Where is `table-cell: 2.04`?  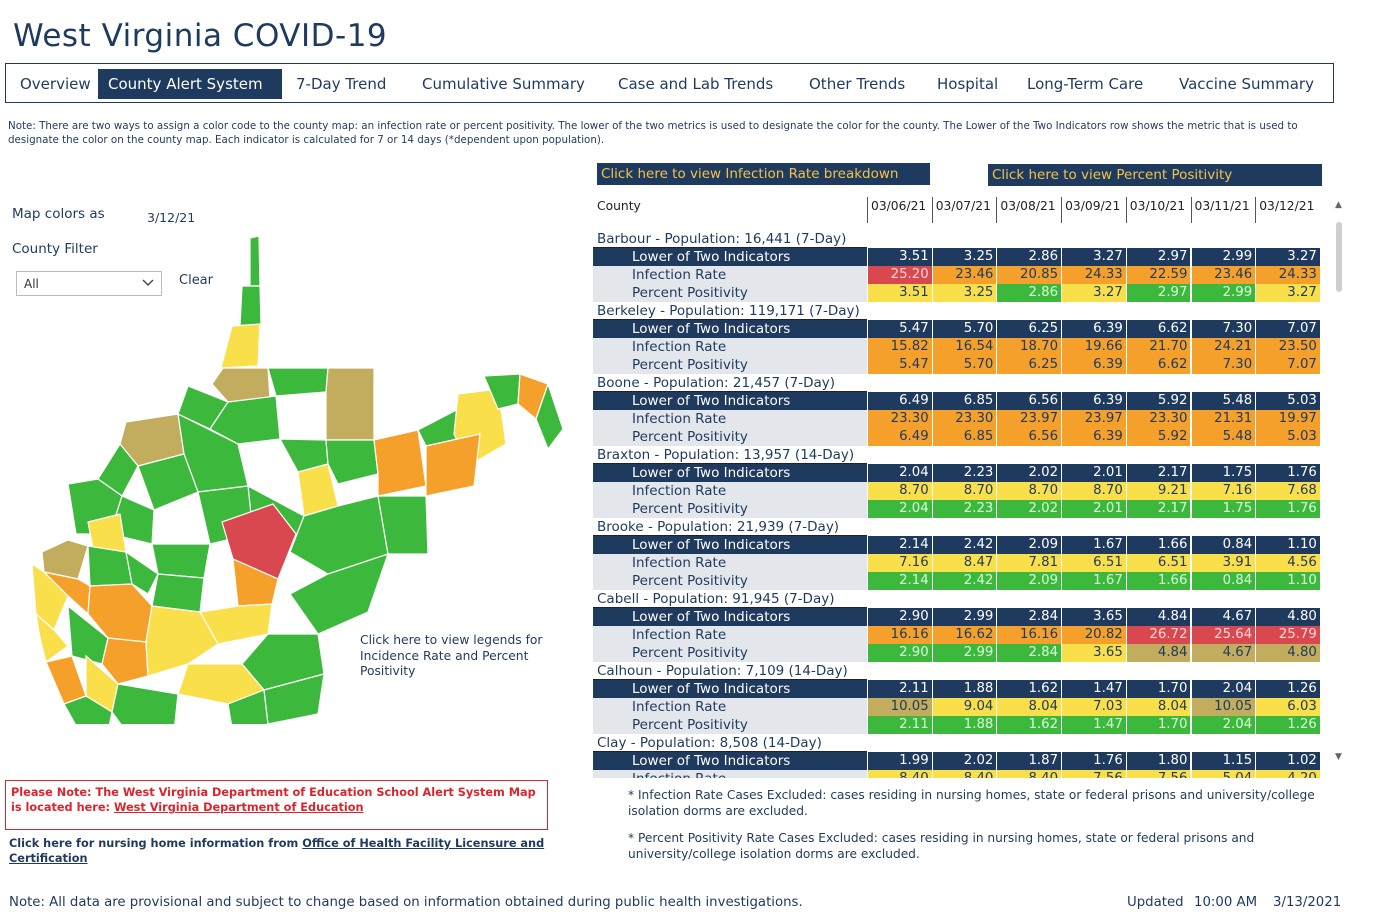
table-cell: 2.04 is located at coordinates (899, 473).